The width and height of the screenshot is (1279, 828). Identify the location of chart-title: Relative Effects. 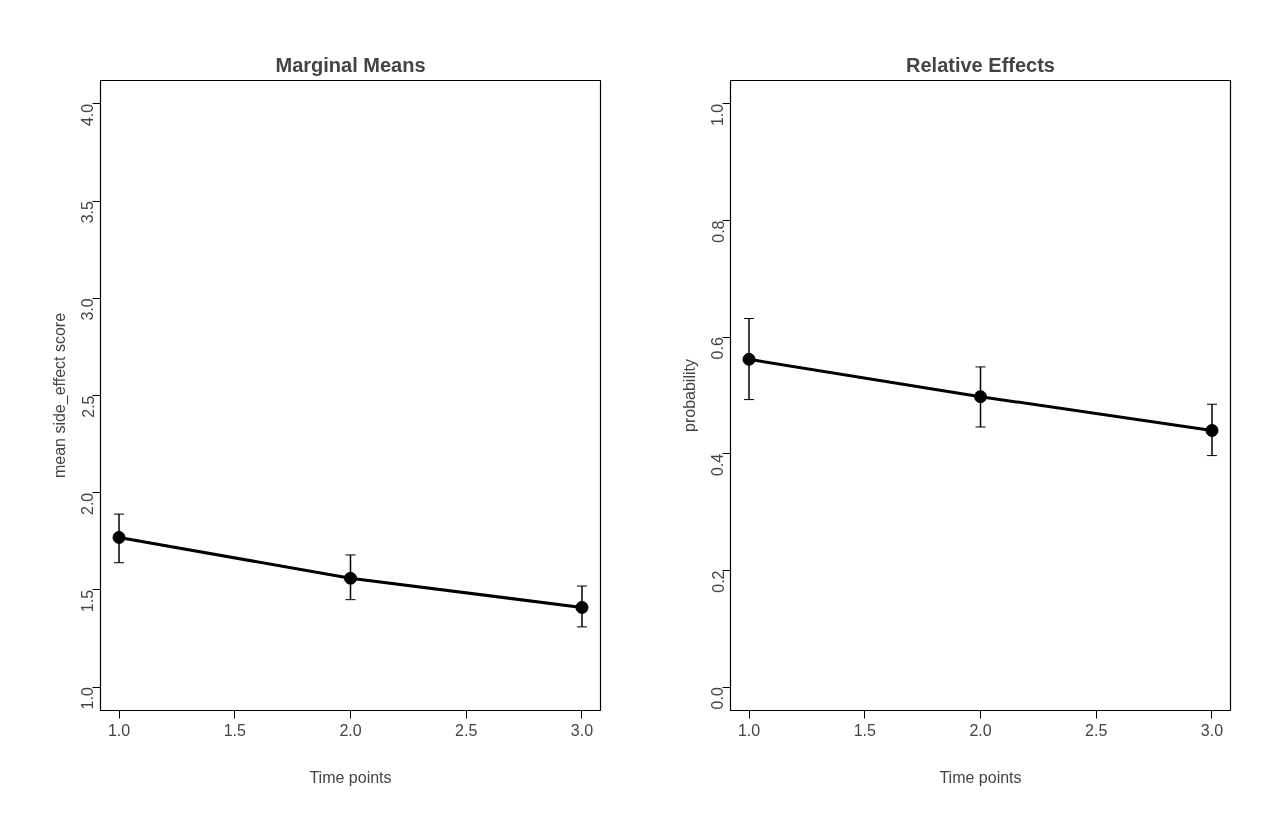
(980, 64).